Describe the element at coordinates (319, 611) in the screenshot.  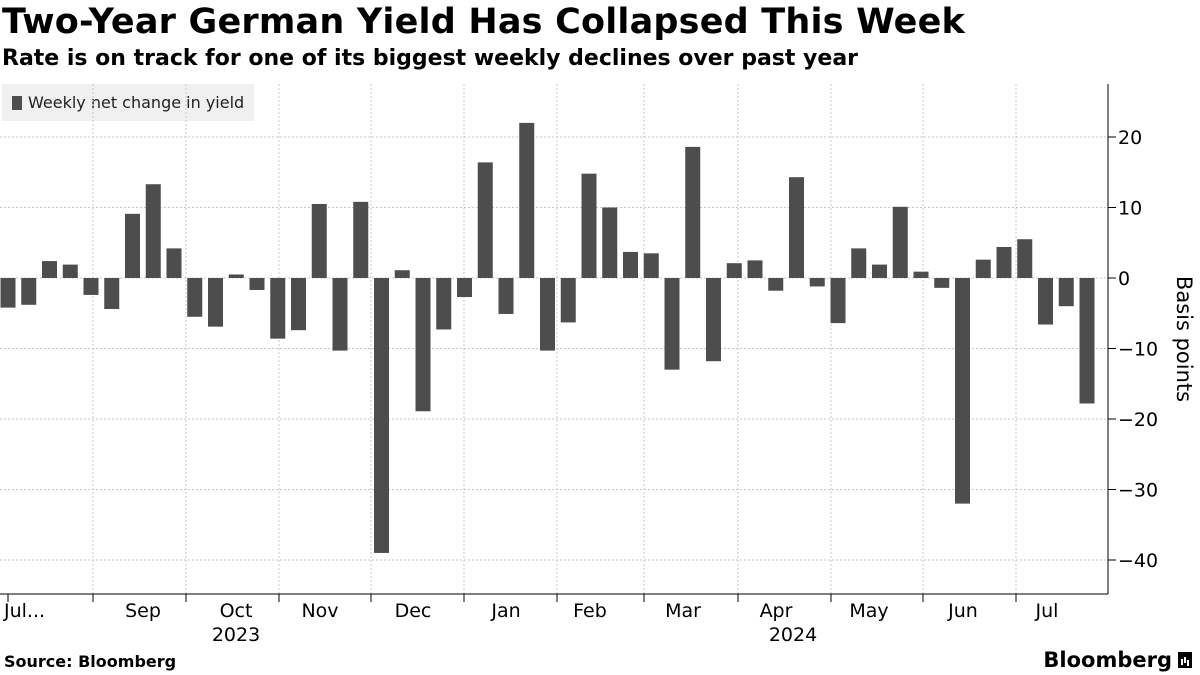
I see `x-tick-label: Nov` at that location.